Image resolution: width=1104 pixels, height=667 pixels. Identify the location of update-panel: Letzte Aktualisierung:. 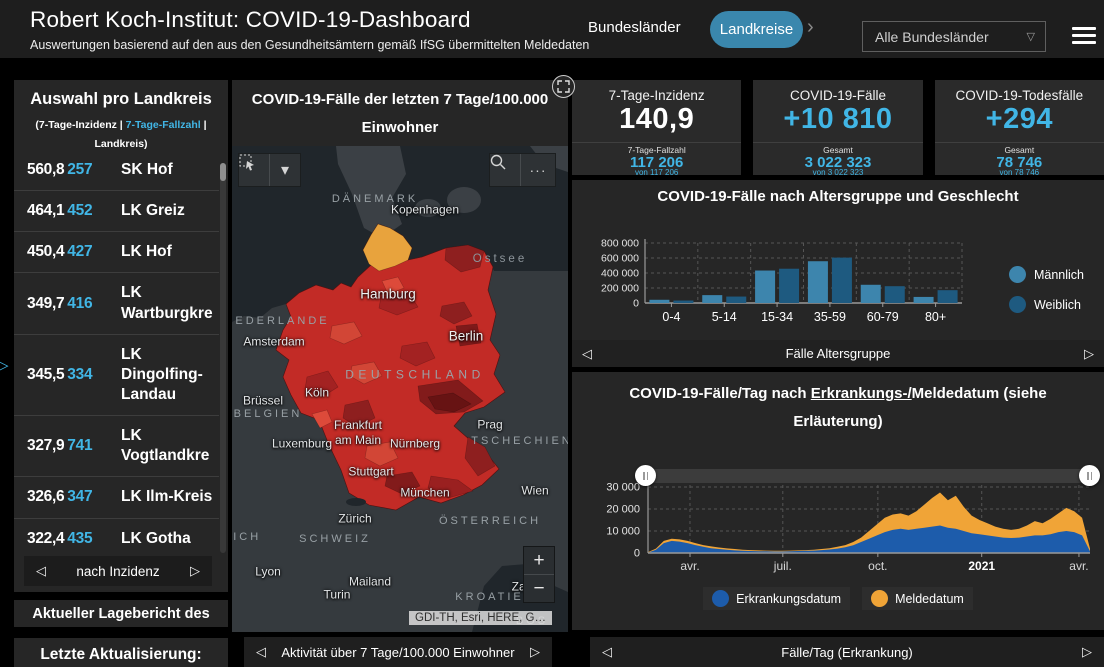
(121, 652).